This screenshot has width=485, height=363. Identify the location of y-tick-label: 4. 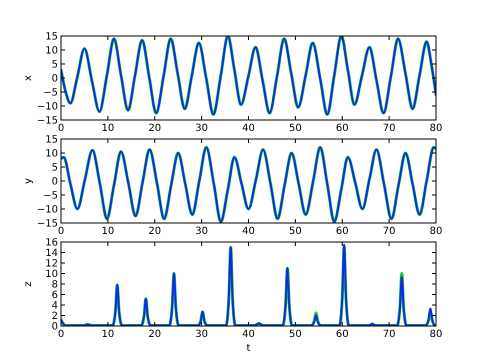
(55, 306).